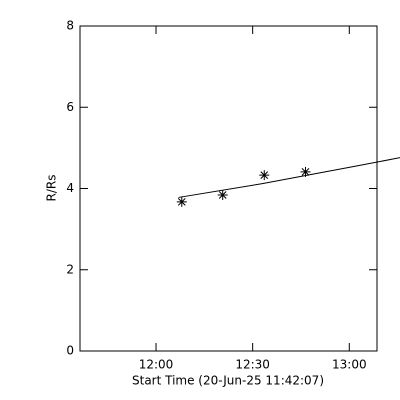 The width and height of the screenshot is (400, 400). What do you see at coordinates (70, 188) in the screenshot?
I see `y-tick-label: 4` at bounding box center [70, 188].